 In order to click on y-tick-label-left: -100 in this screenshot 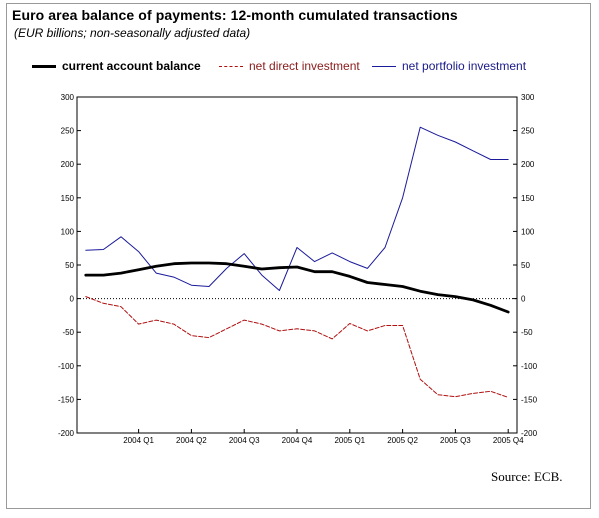, I will do `click(66, 366)`.